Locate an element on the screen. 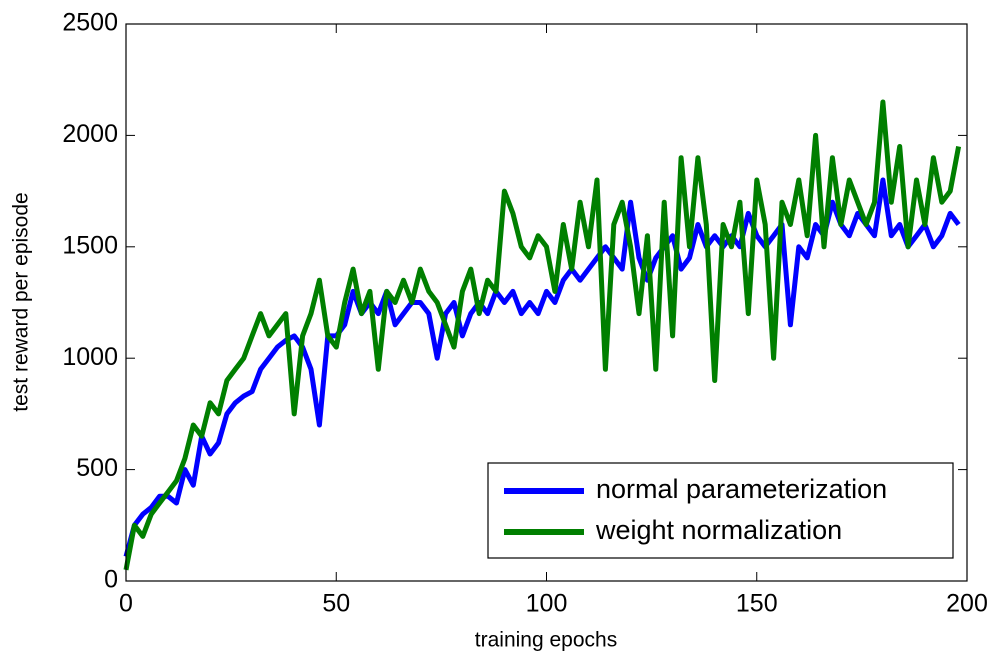  y-axis-label: test reward per episode is located at coordinates (21, 301).